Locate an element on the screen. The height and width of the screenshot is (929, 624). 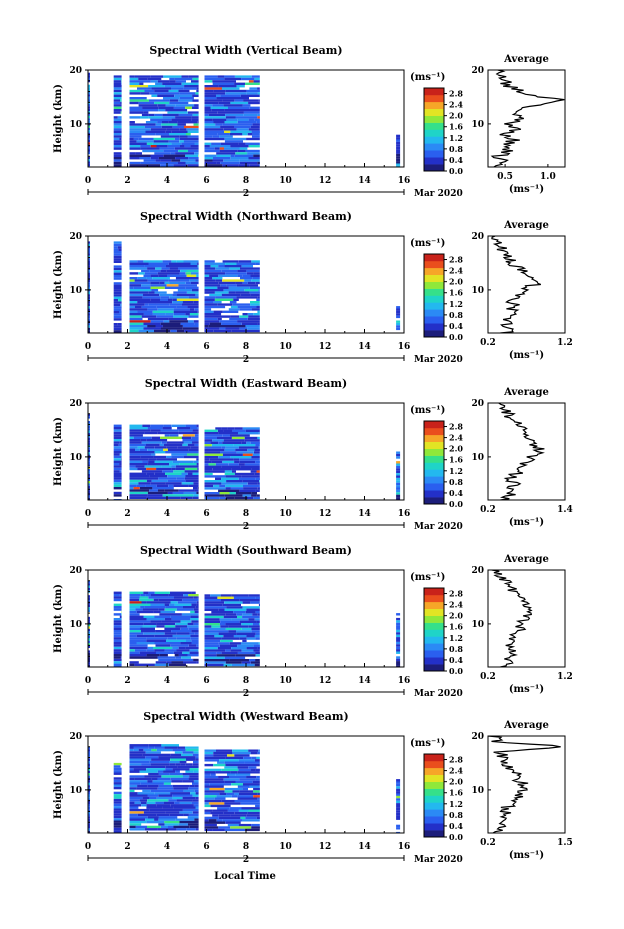
avg-y-tick-label: 20 is located at coordinates (477, 737).